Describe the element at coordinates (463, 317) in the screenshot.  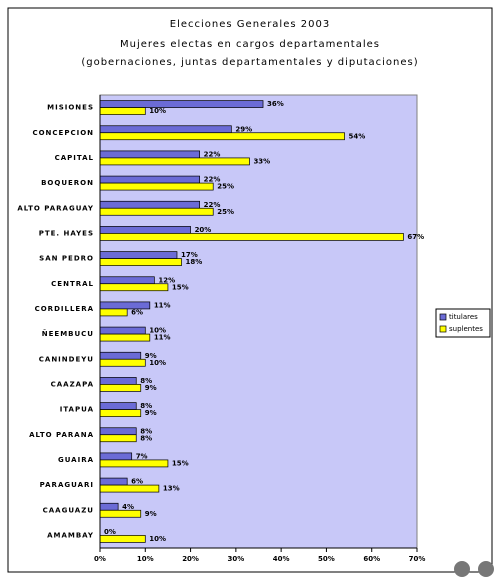
I see `legend-label: titulares` at that location.